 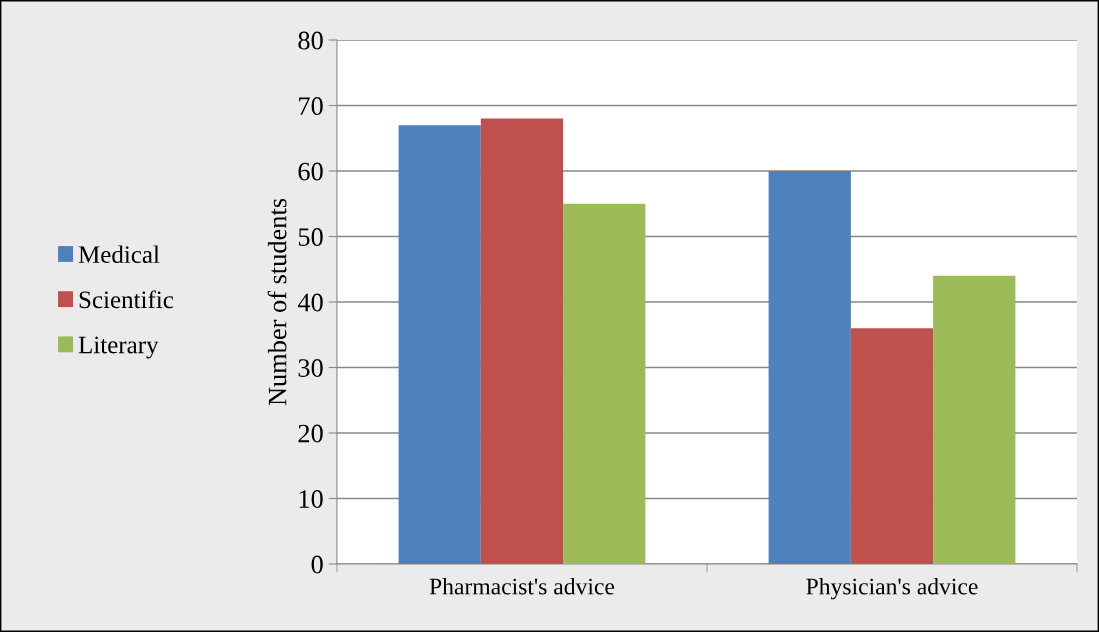 I want to click on y-tick-label: 10, so click(x=311, y=499).